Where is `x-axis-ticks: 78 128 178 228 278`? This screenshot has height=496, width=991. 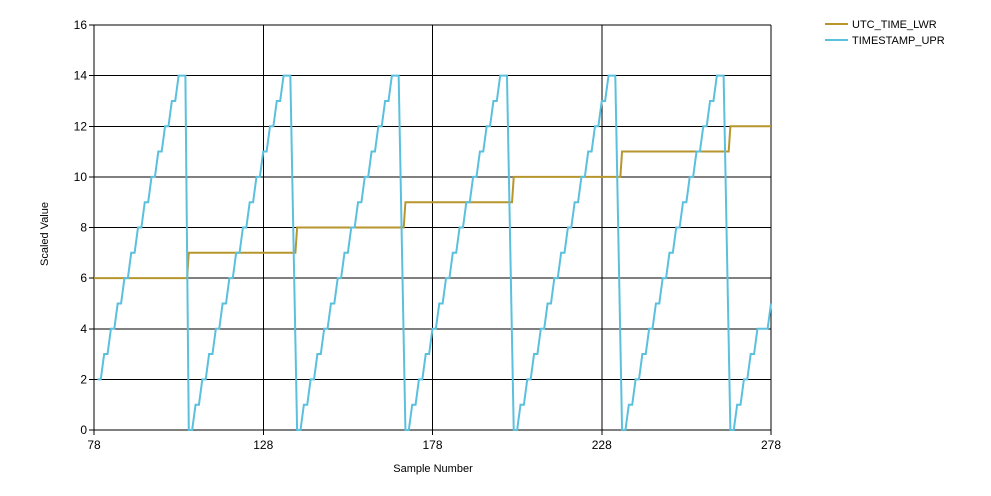 x-axis-ticks: 78 128 178 228 278 is located at coordinates (434, 441).